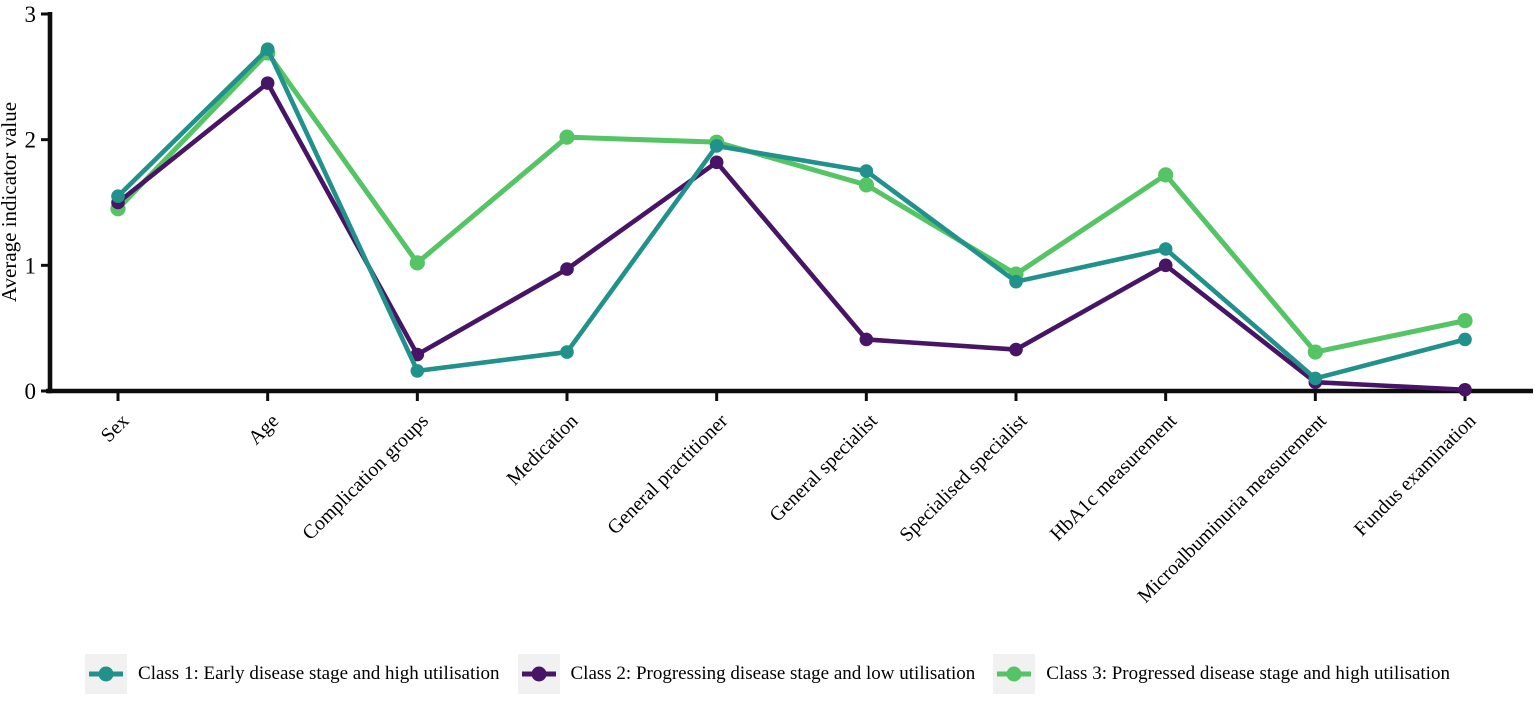 This screenshot has width=1535, height=713. Describe the element at coordinates (1114, 478) in the screenshot. I see `x-category-label: HbA1c measurement` at that location.